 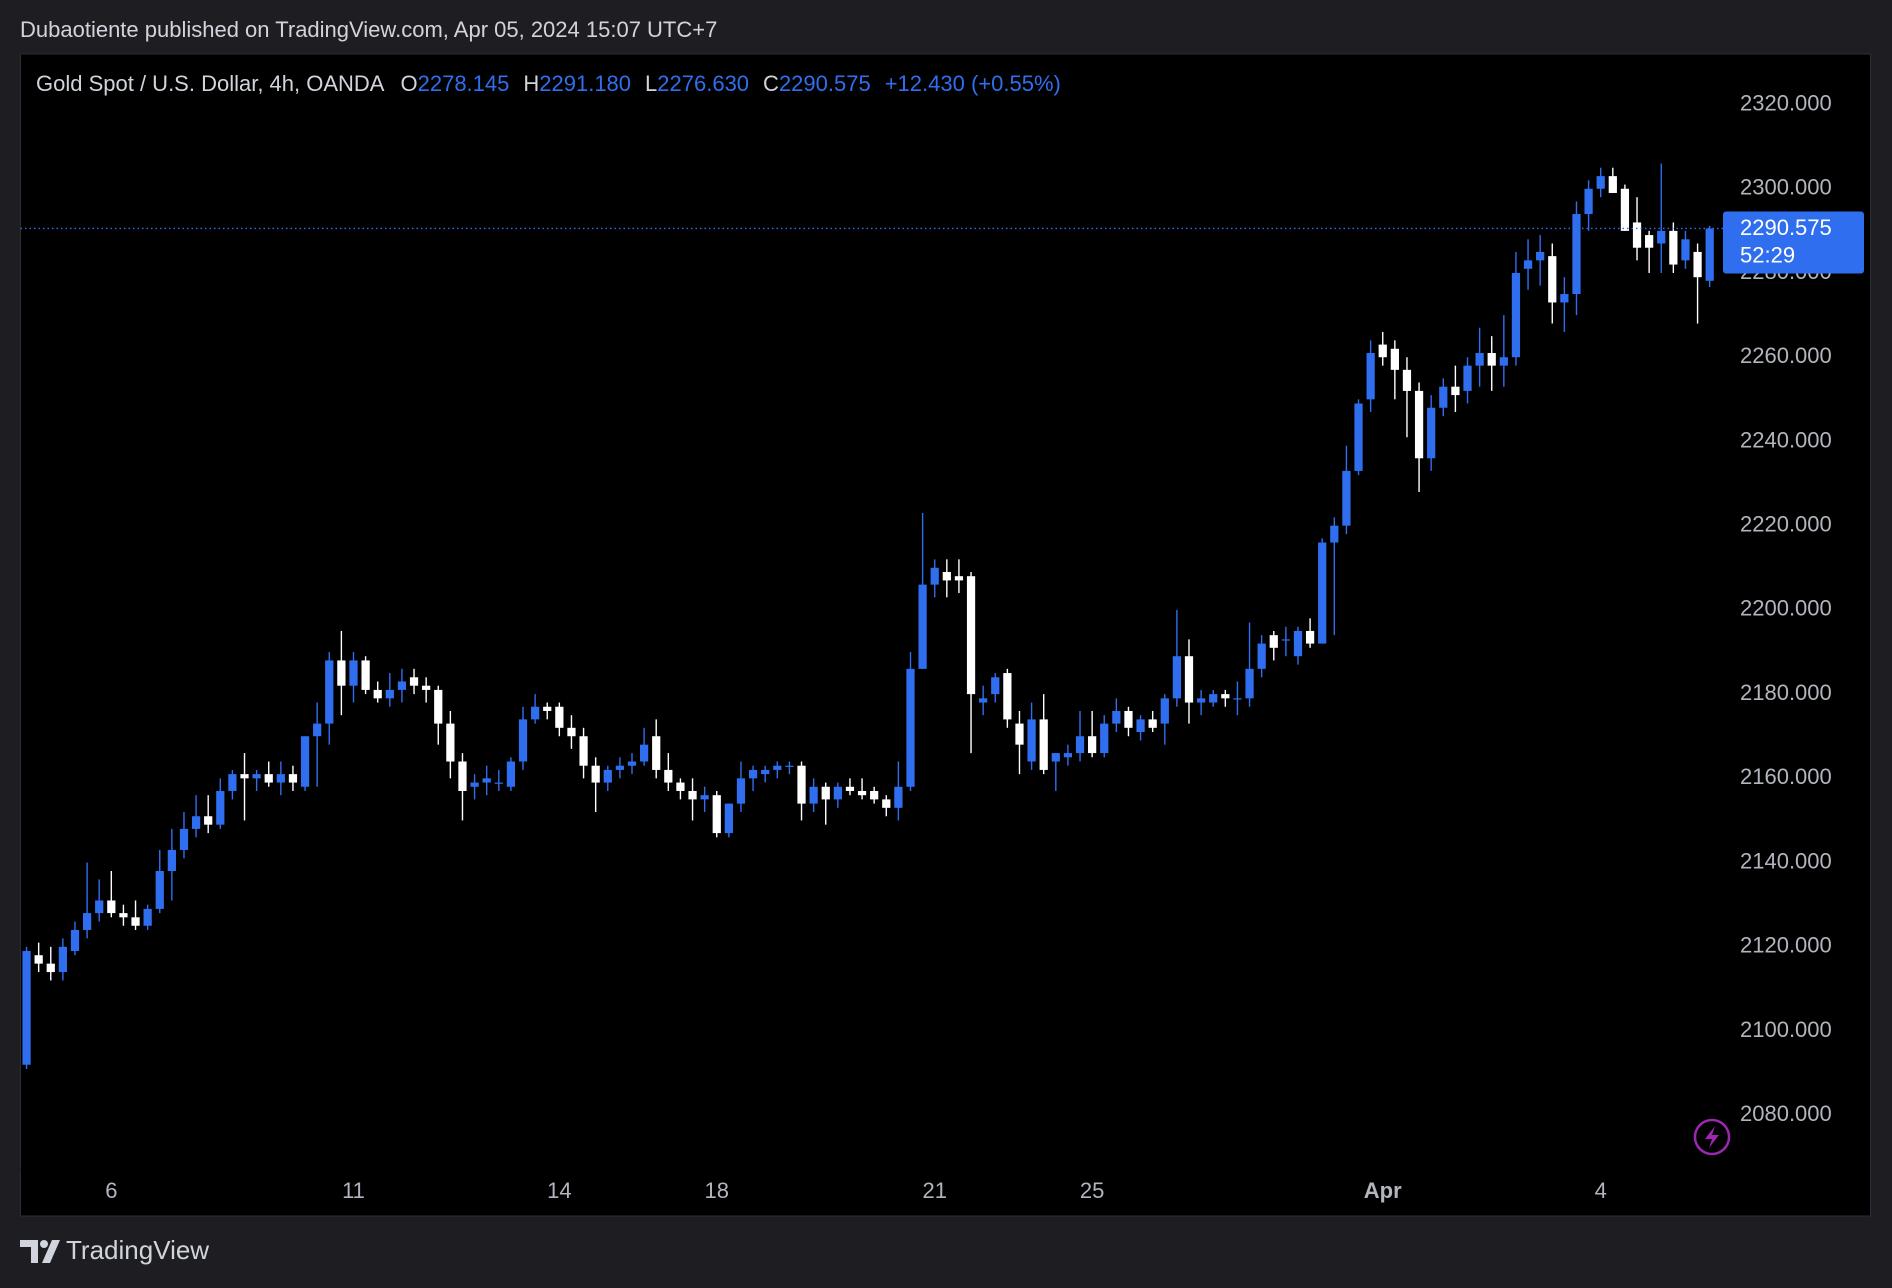 I want to click on brand-name: TradingView, so click(x=137, y=1250).